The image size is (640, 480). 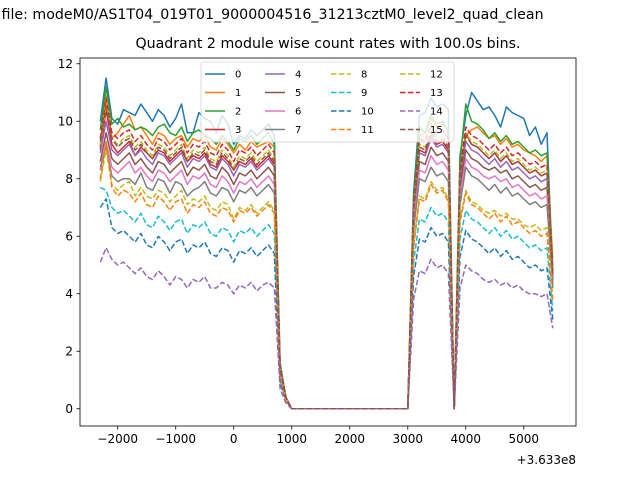 I want to click on x-tick-label: 0, so click(x=234, y=439).